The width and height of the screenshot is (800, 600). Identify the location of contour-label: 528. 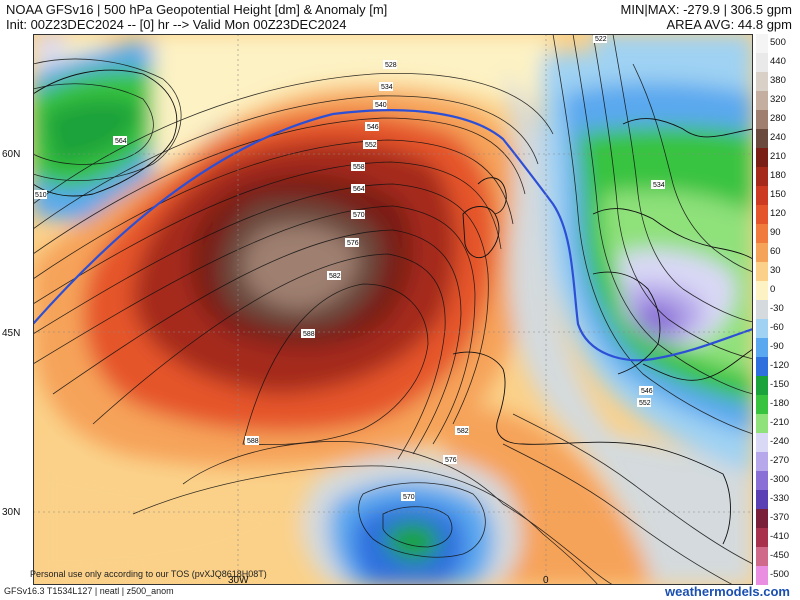
(390, 64).